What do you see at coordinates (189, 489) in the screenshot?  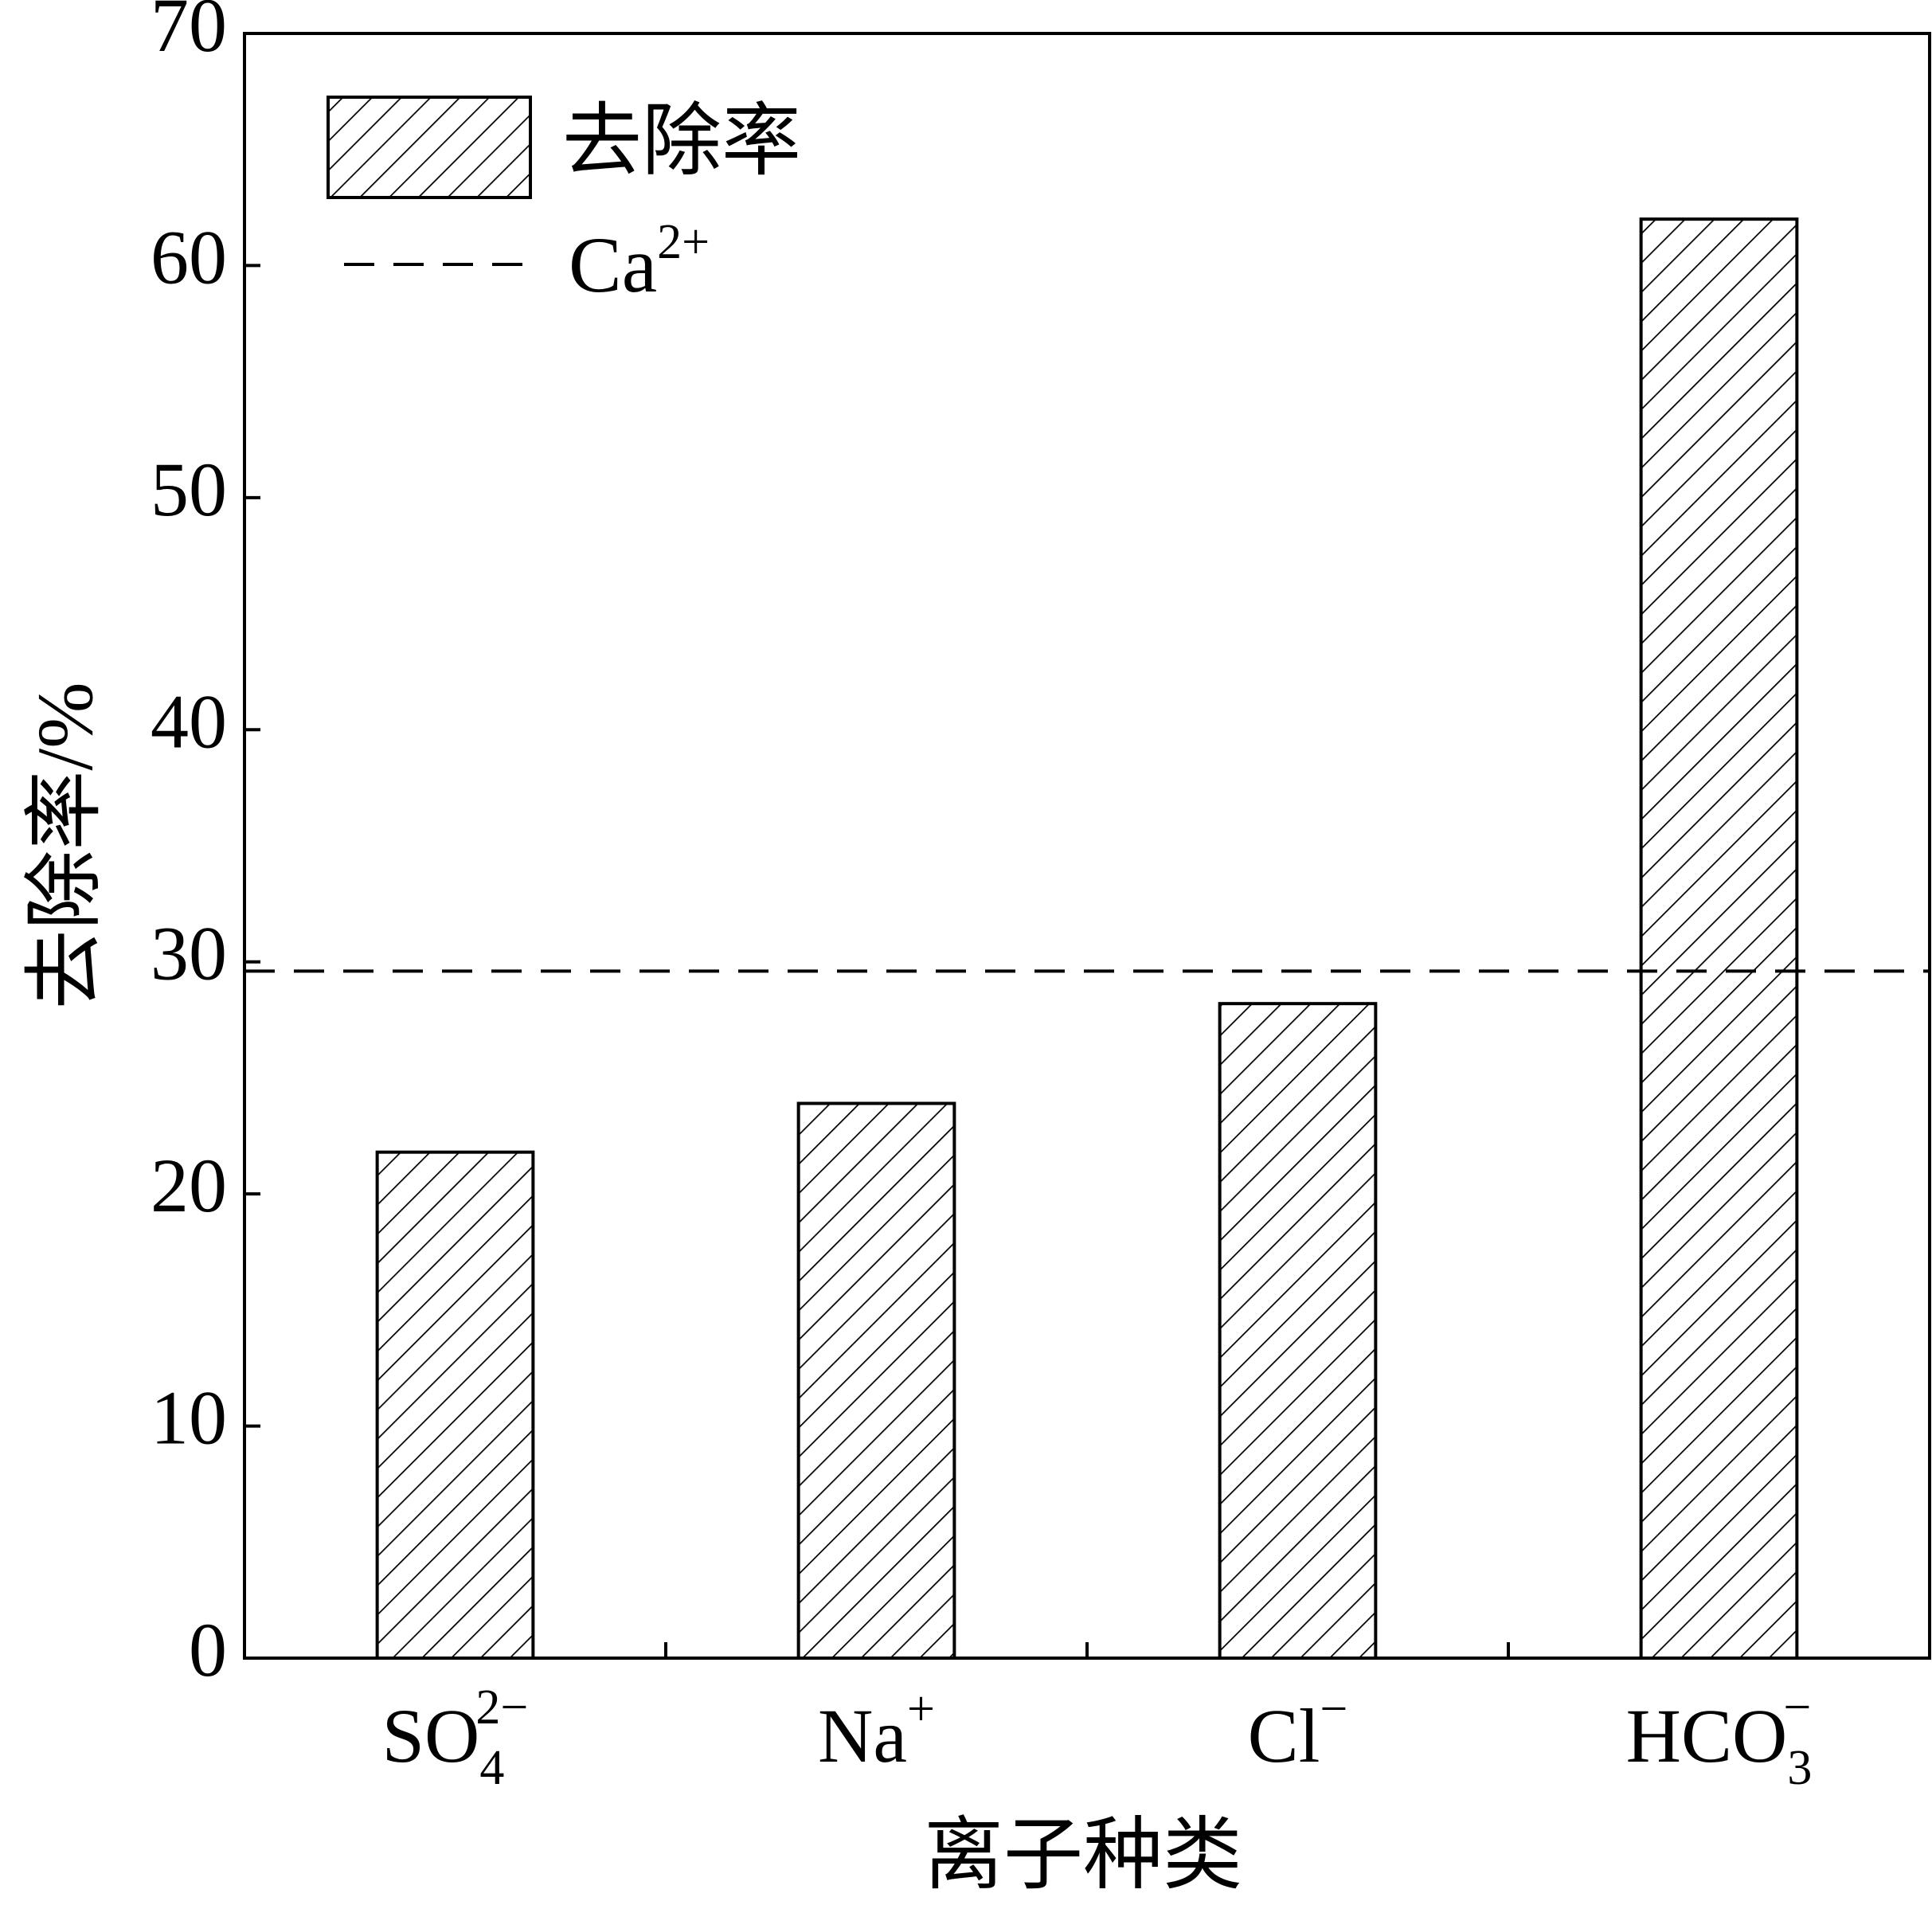 I see `y-tick-label: 50` at bounding box center [189, 489].